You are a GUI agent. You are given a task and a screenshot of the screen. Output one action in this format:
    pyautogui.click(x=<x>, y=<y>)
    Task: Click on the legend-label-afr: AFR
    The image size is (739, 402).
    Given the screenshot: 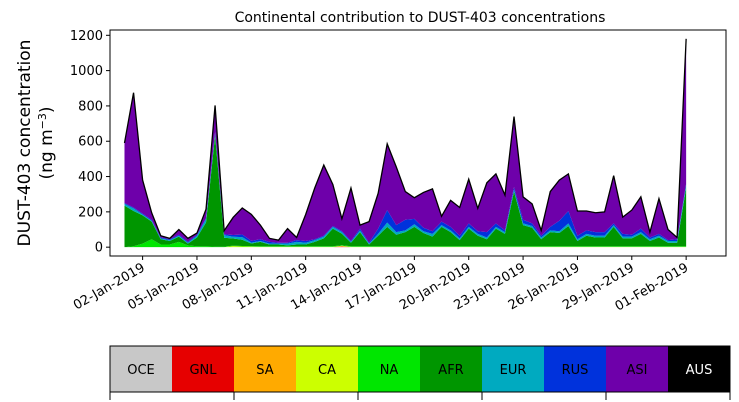 What is the action you would take?
    pyautogui.click(x=450, y=370)
    